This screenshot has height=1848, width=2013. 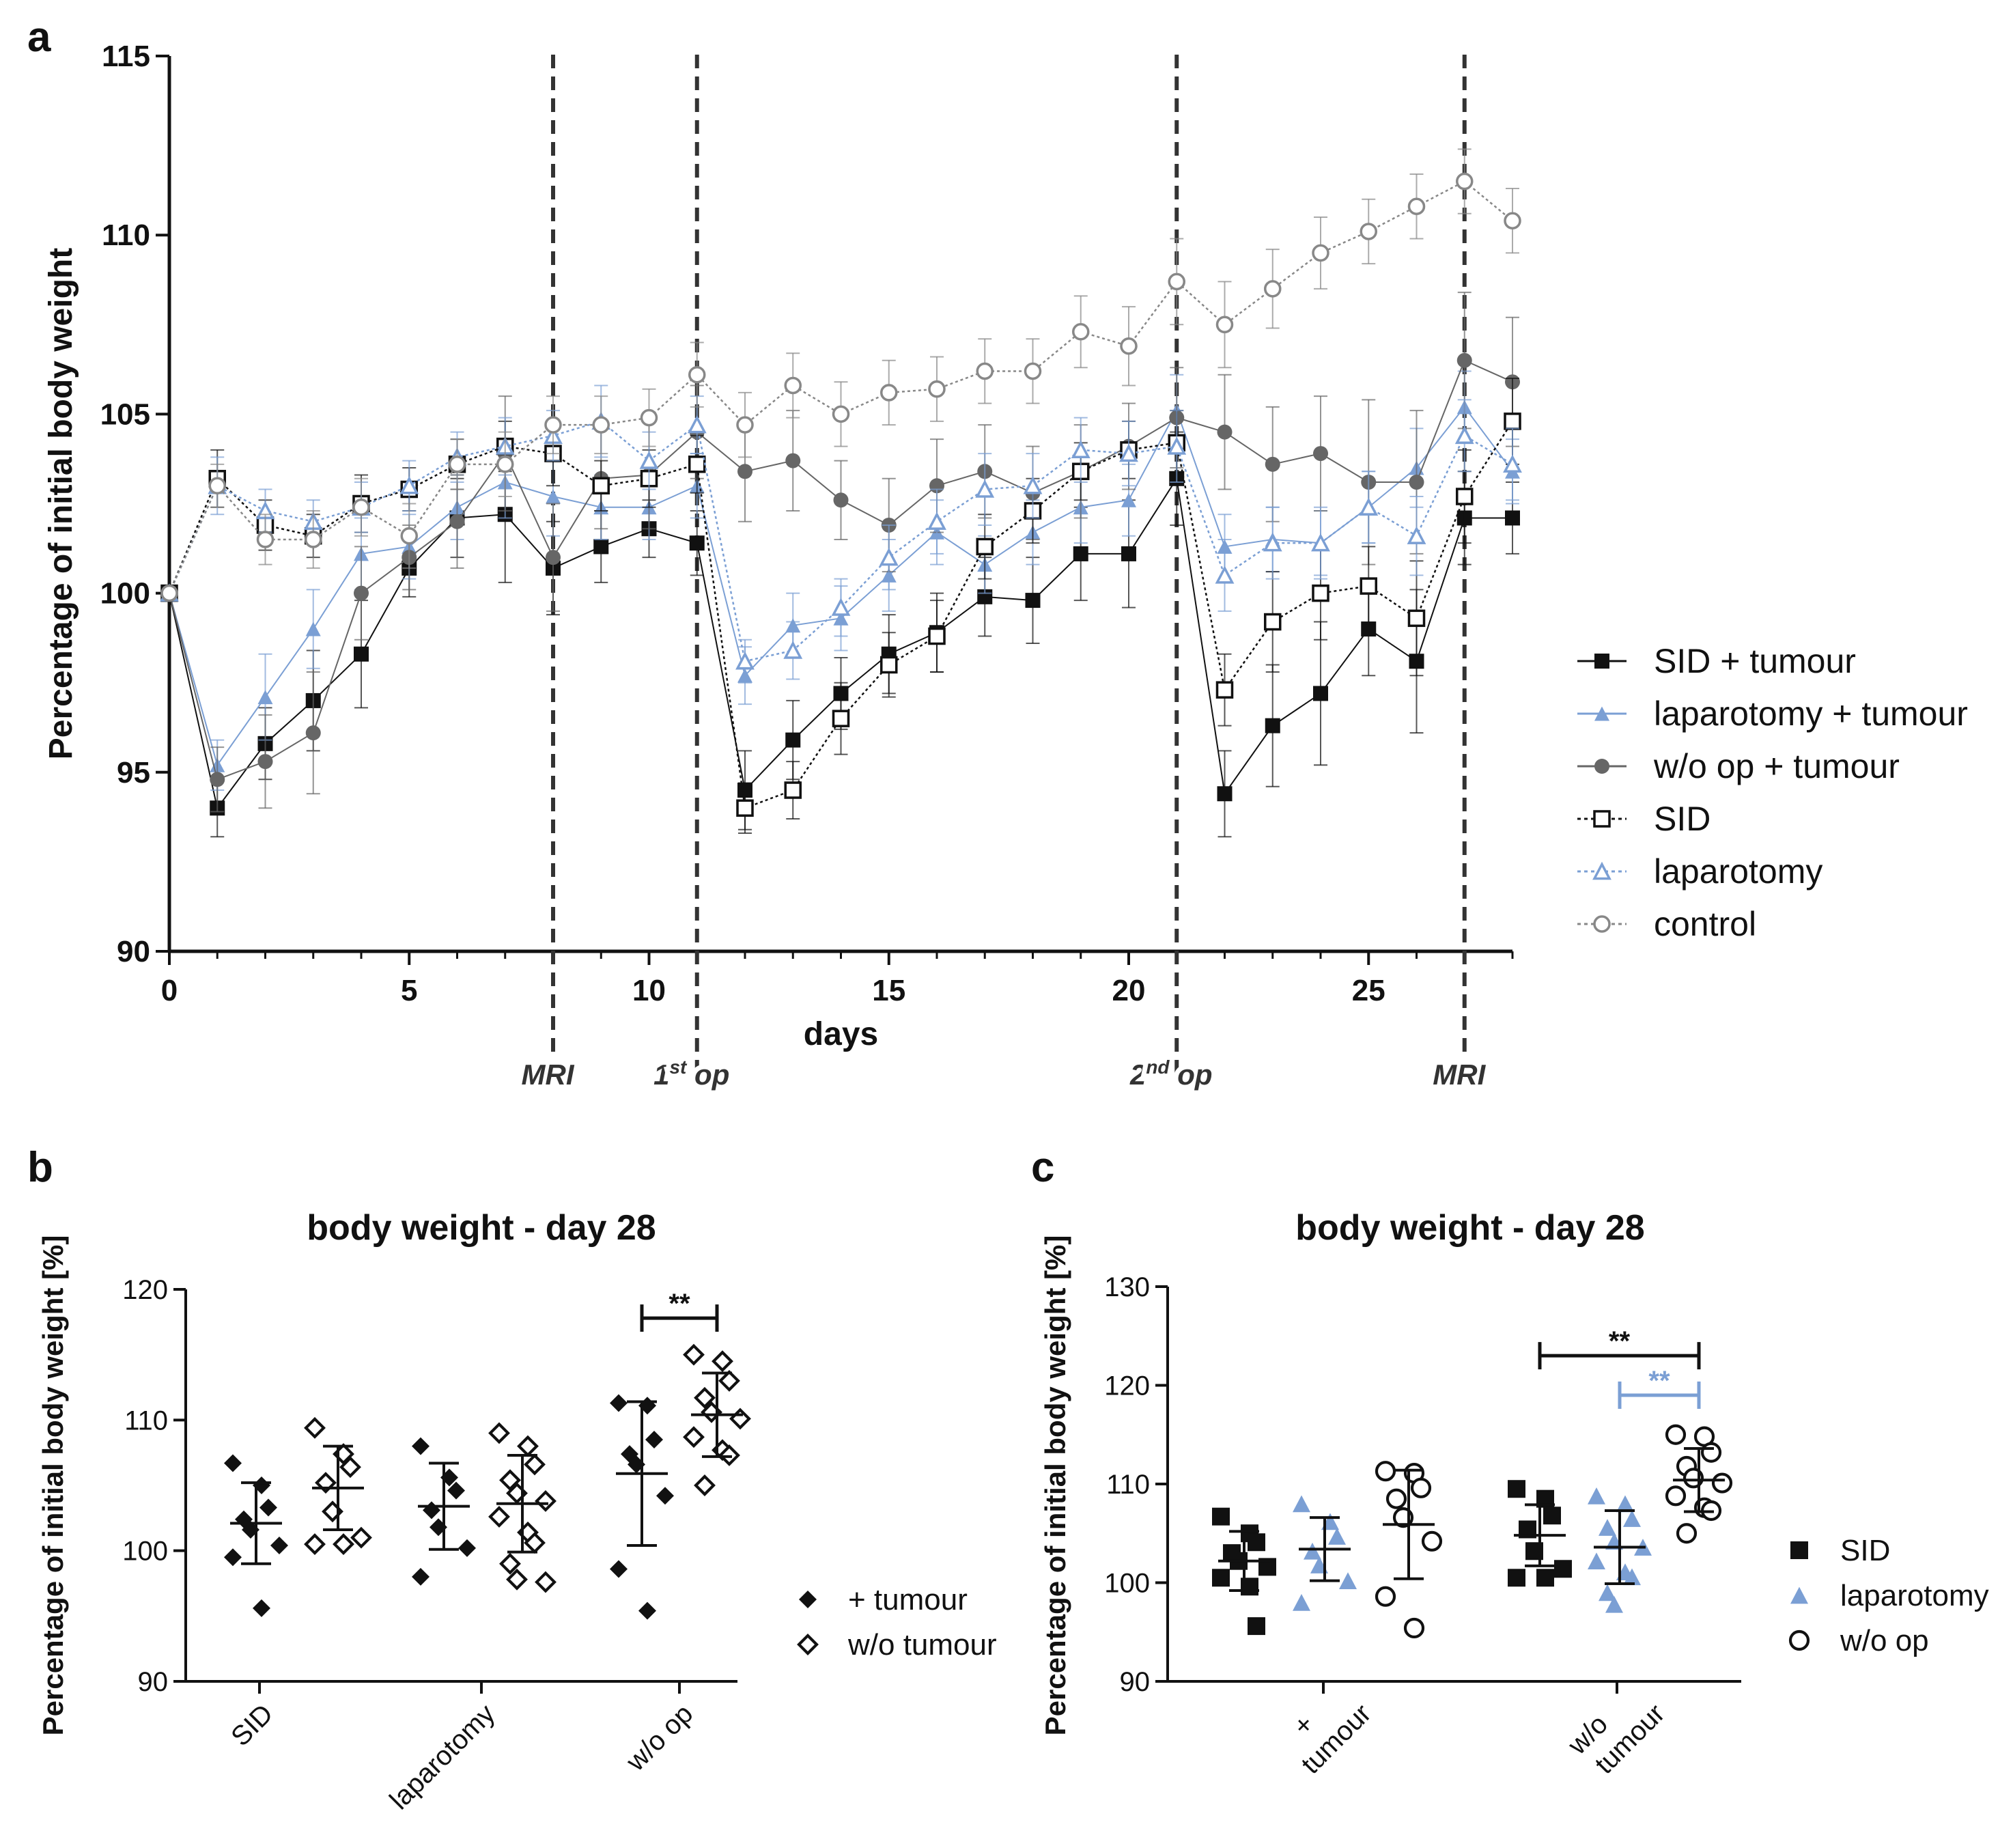 What do you see at coordinates (691, 1073) in the screenshot?
I see `event-label: 1st op` at bounding box center [691, 1073].